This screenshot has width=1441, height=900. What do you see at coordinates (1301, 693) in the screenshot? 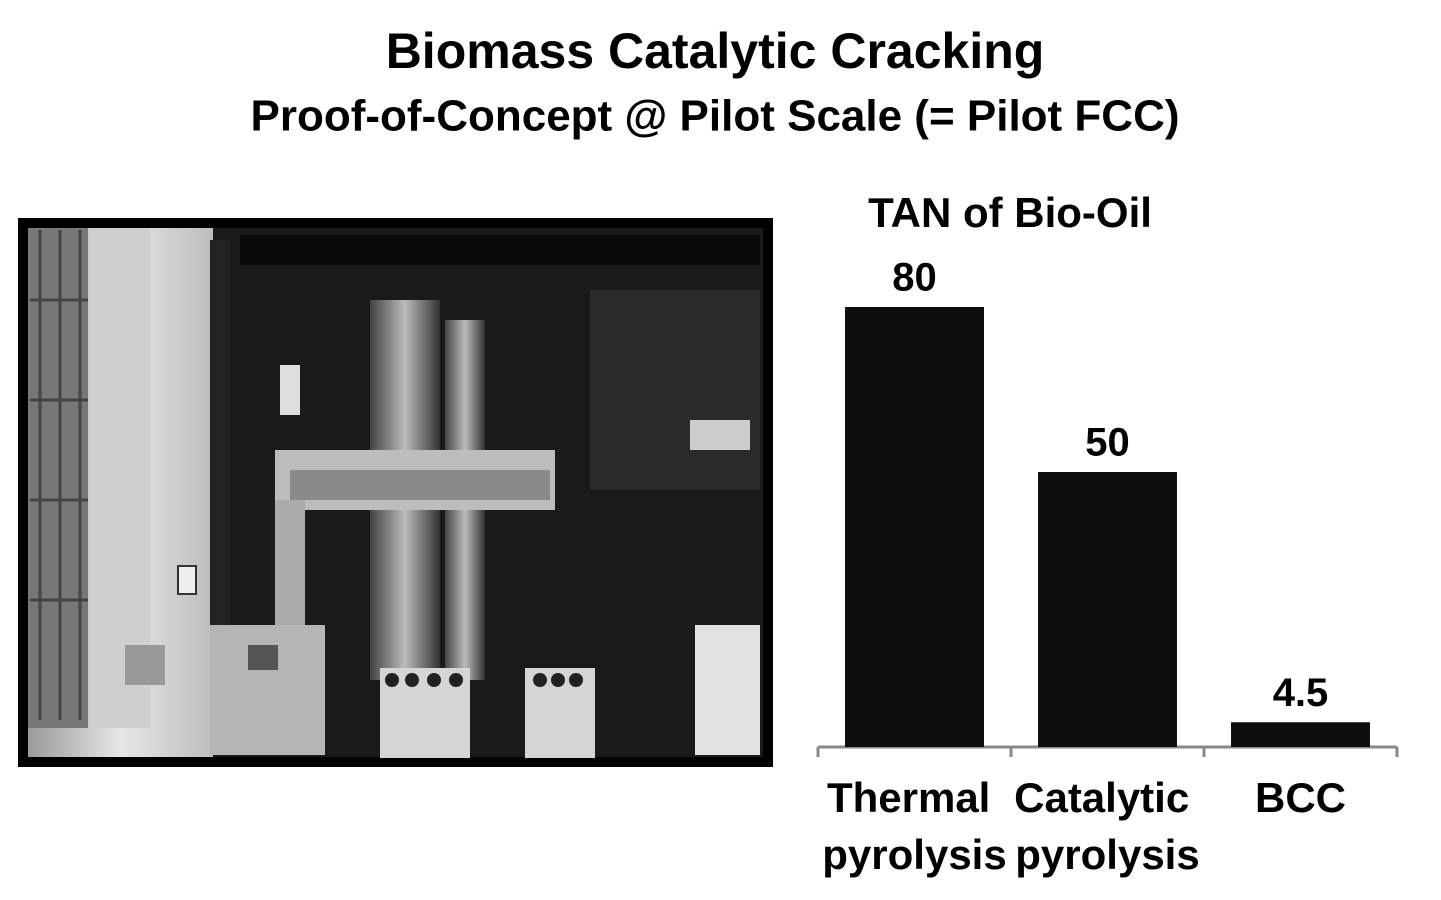
I see `value-label: 4.5` at bounding box center [1301, 693].